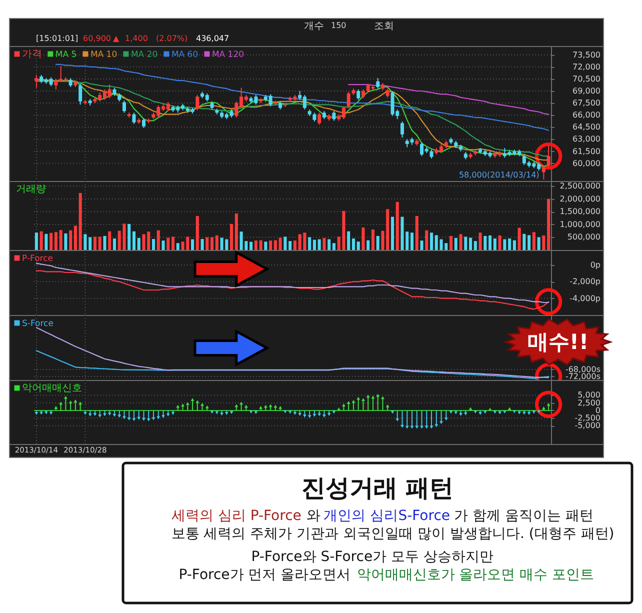  I want to click on text: 세력의 심리 P-Force, so click(236, 516).